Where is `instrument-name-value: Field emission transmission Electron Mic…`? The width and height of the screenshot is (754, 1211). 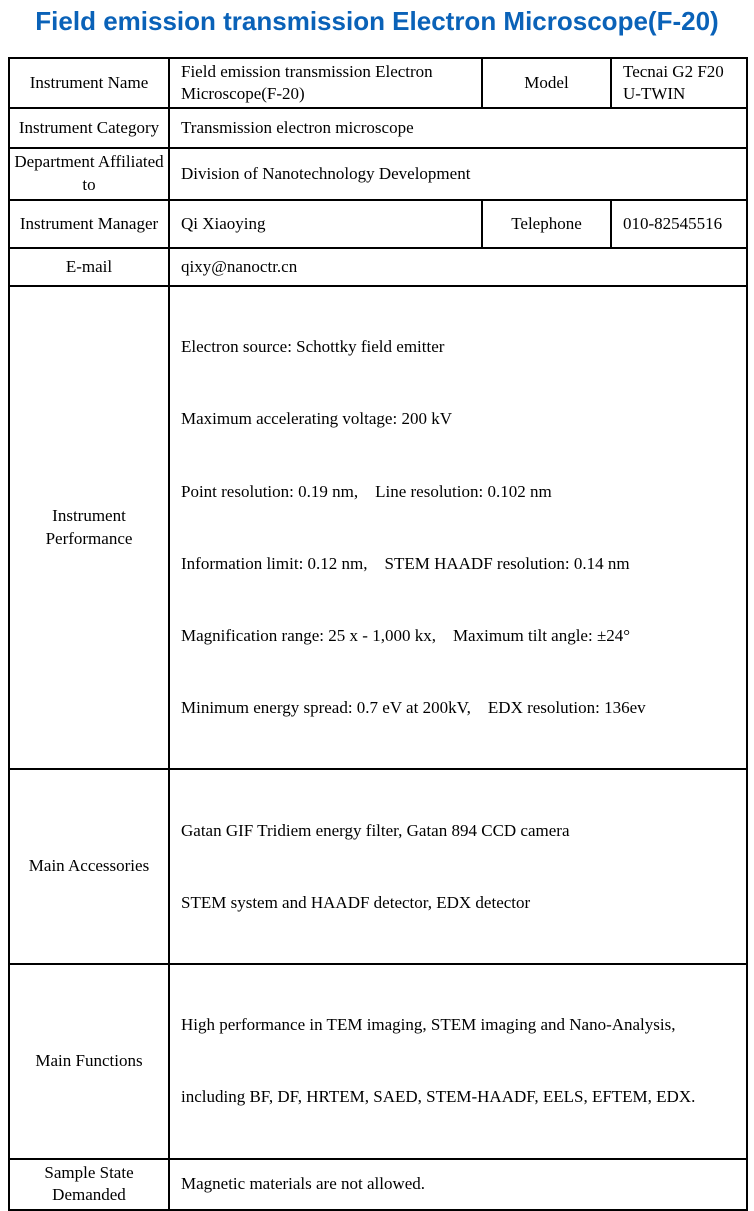
instrument-name-value: Field emission transmission Electron Mic… is located at coordinates (325, 83).